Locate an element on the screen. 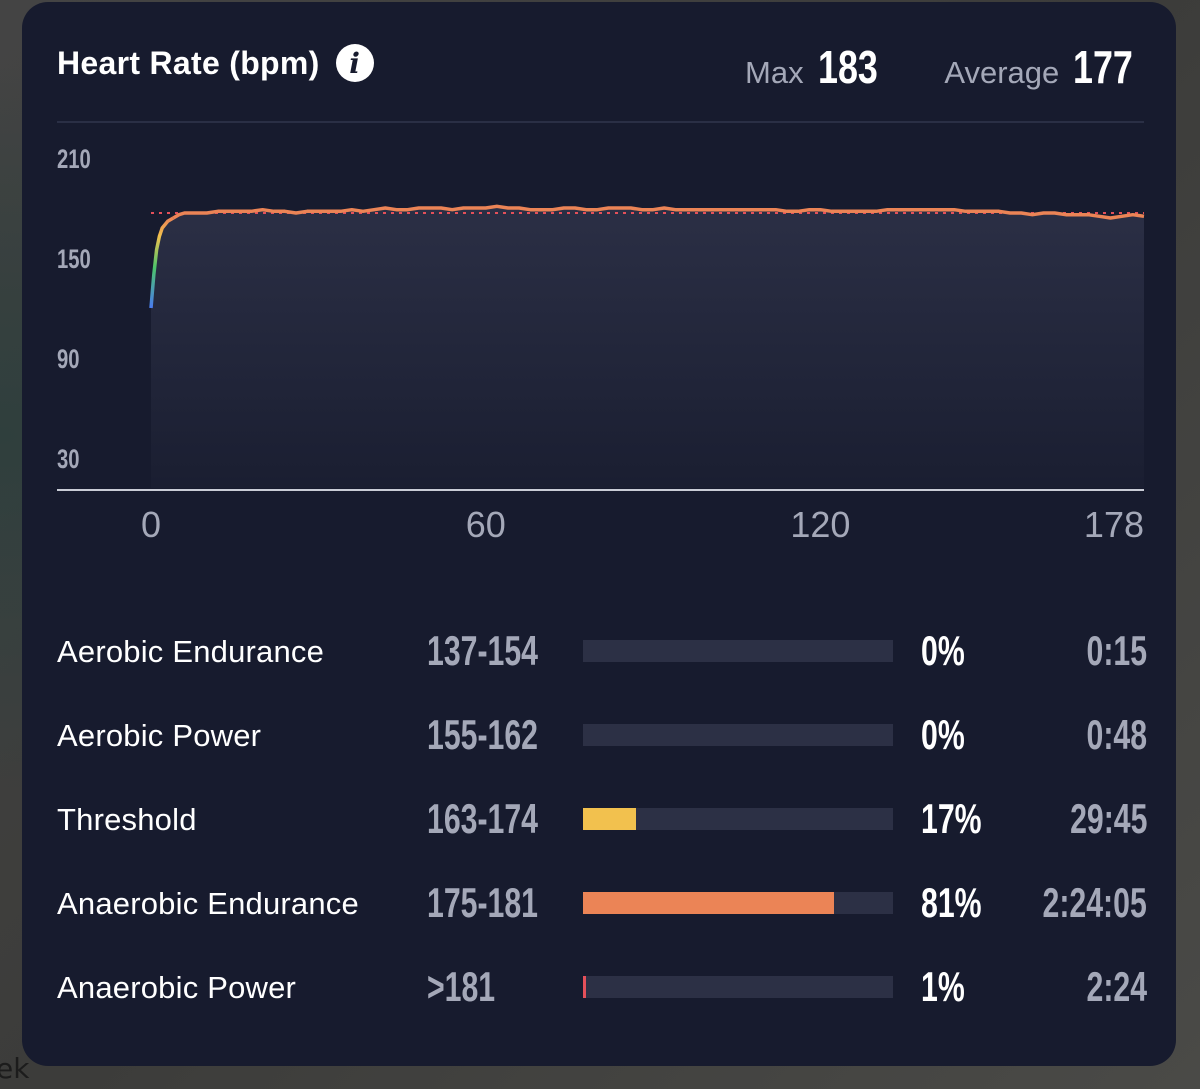 This screenshot has width=1200, height=1089. zone-range: >181 is located at coordinates (461, 986).